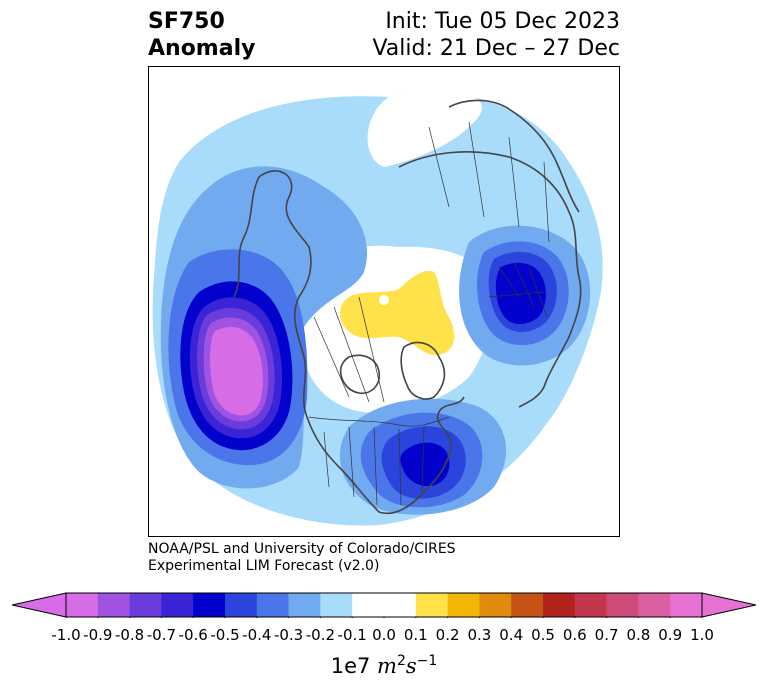 The image size is (768, 688). I want to click on colorbar-over-arrow, so click(728, 605).